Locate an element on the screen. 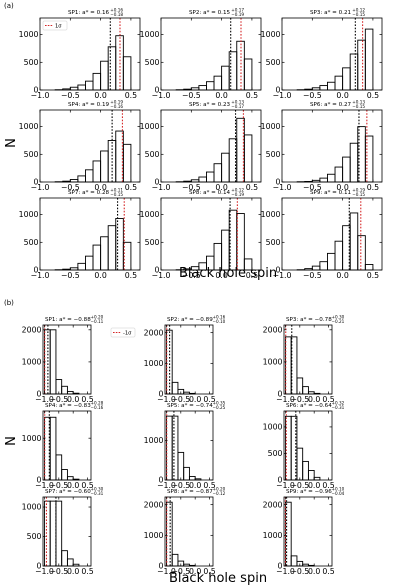 The width and height of the screenshot is (400, 585). error-lower: −0.18 is located at coordinates (116, 14).